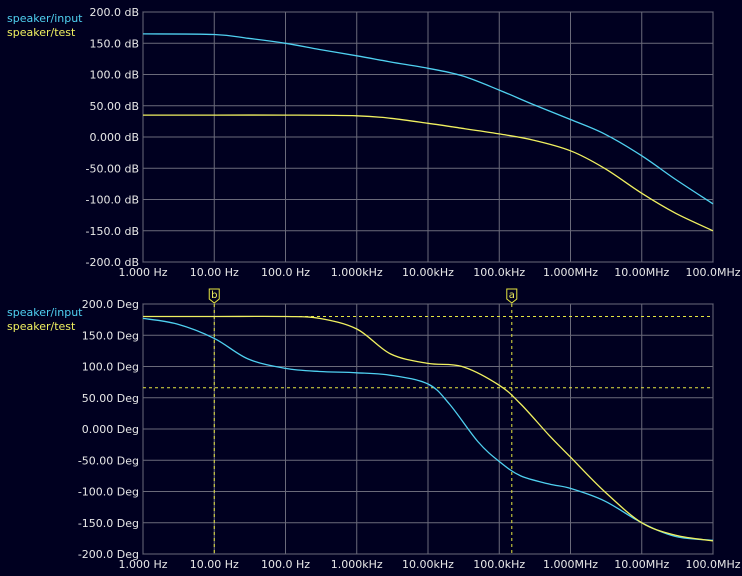 The image size is (742, 576). I want to click on y-tick-label: -50.00 Deg, so click(108, 460).